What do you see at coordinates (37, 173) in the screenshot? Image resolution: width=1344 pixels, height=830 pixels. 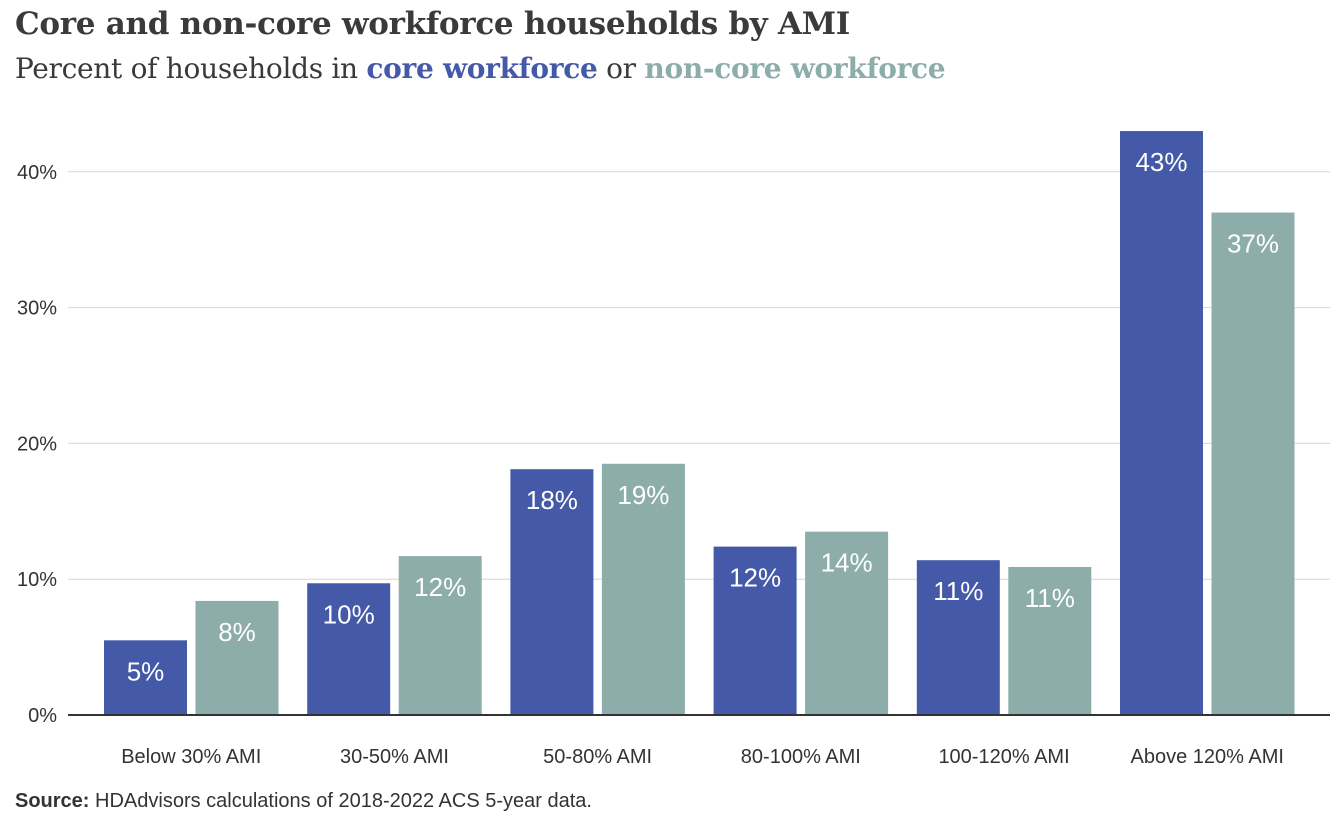 I see `y-tick-label: 40%` at bounding box center [37, 173].